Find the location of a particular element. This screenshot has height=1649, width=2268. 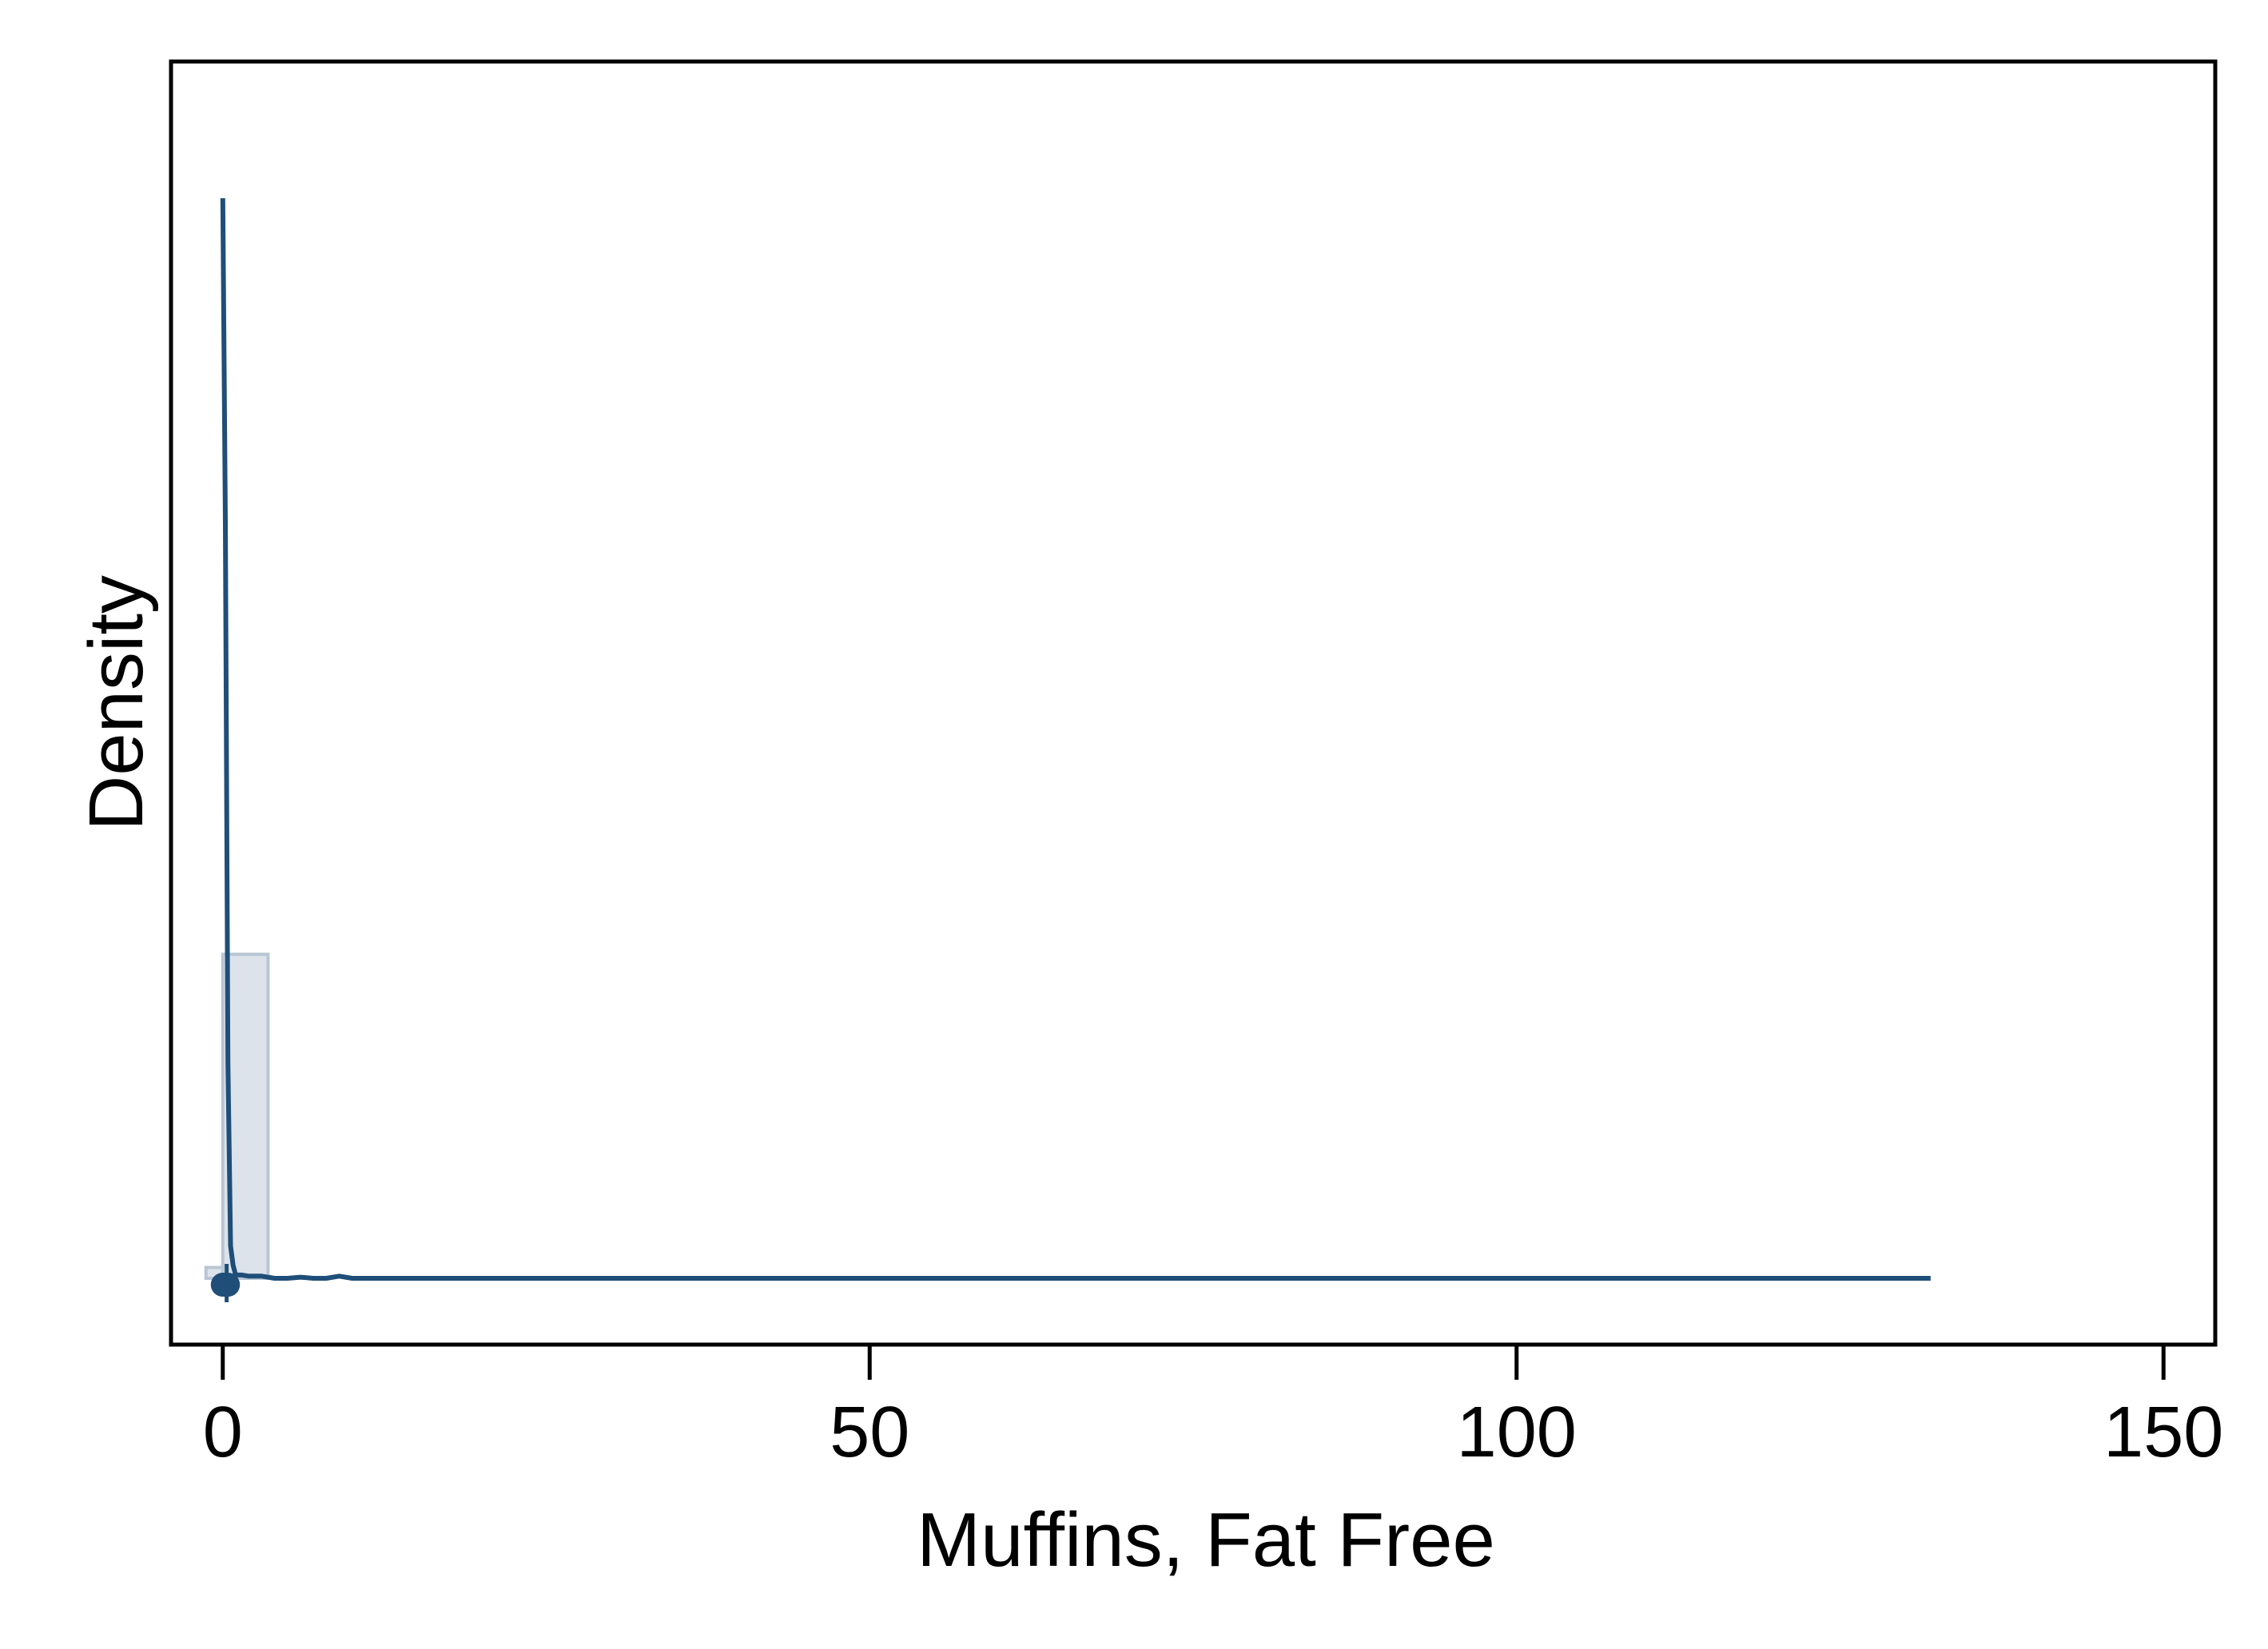

x-axis: 0 50 100 150 is located at coordinates (1213, 1408).